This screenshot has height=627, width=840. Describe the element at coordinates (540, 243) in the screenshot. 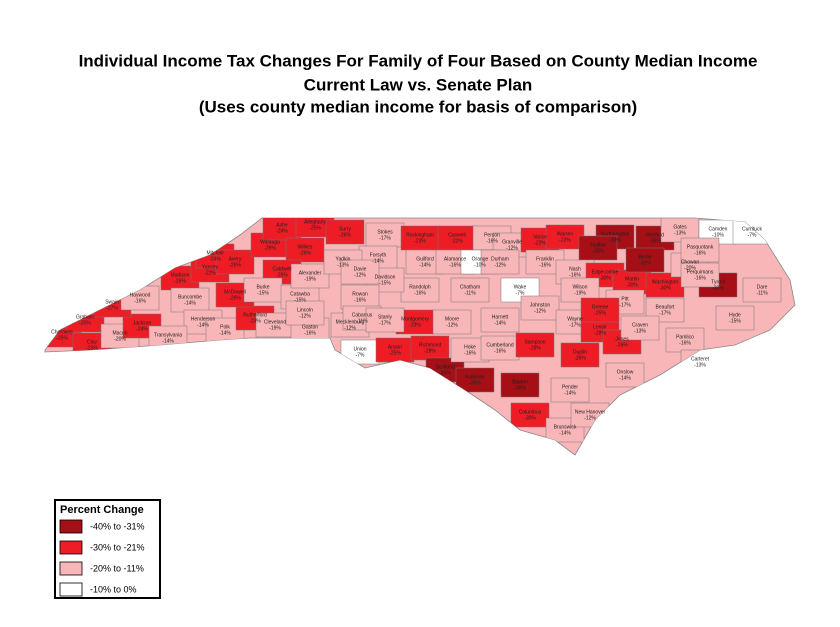

I see `county-value: -22%` at that location.